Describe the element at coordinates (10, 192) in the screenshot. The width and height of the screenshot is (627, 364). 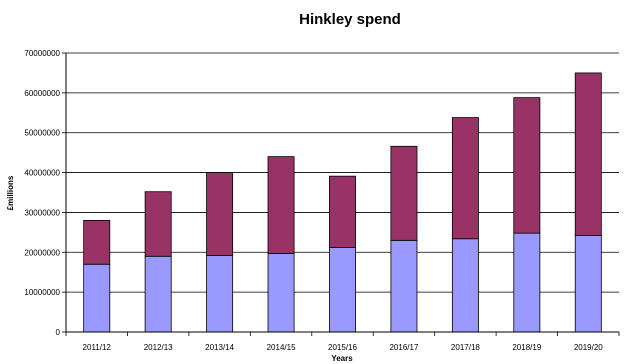
I see `y-axis-label: £millions` at that location.